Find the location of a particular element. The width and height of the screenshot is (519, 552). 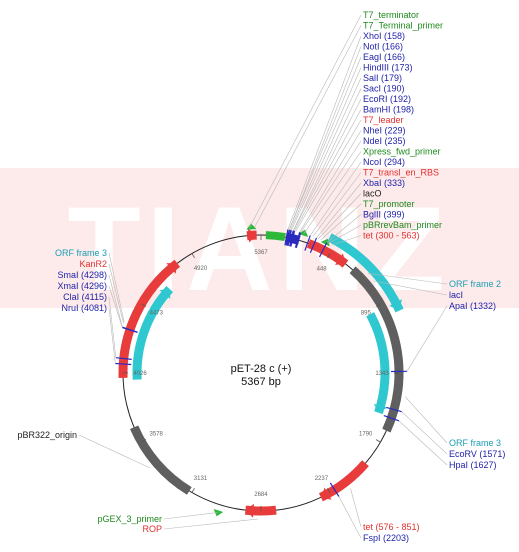

feature-label-nrui-4081: NruI (4081) is located at coordinates (84, 308).